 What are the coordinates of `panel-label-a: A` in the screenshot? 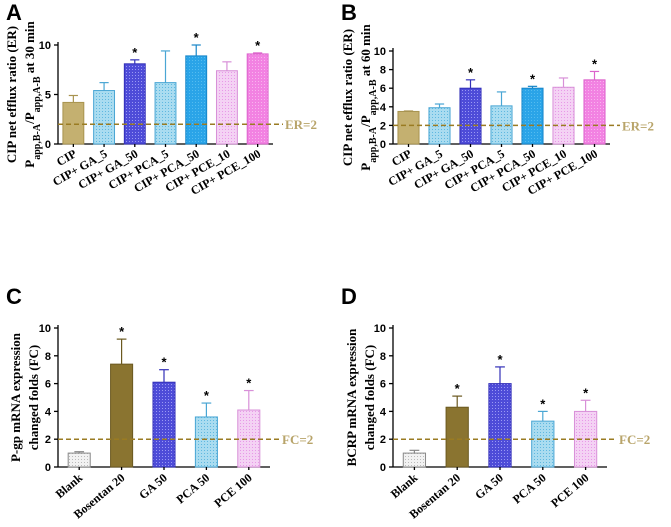 It's located at (14, 12).